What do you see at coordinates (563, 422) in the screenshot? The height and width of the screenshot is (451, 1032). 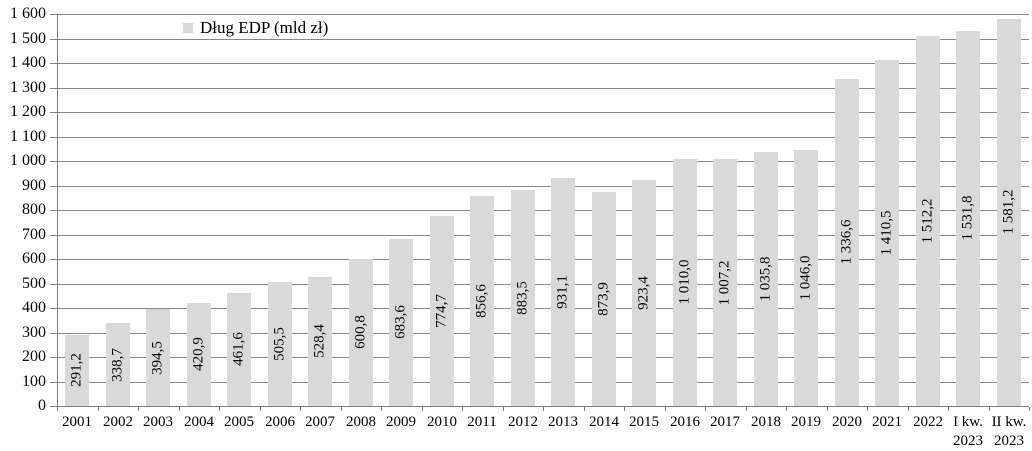 I see `x-axis-label: 2013` at bounding box center [563, 422].